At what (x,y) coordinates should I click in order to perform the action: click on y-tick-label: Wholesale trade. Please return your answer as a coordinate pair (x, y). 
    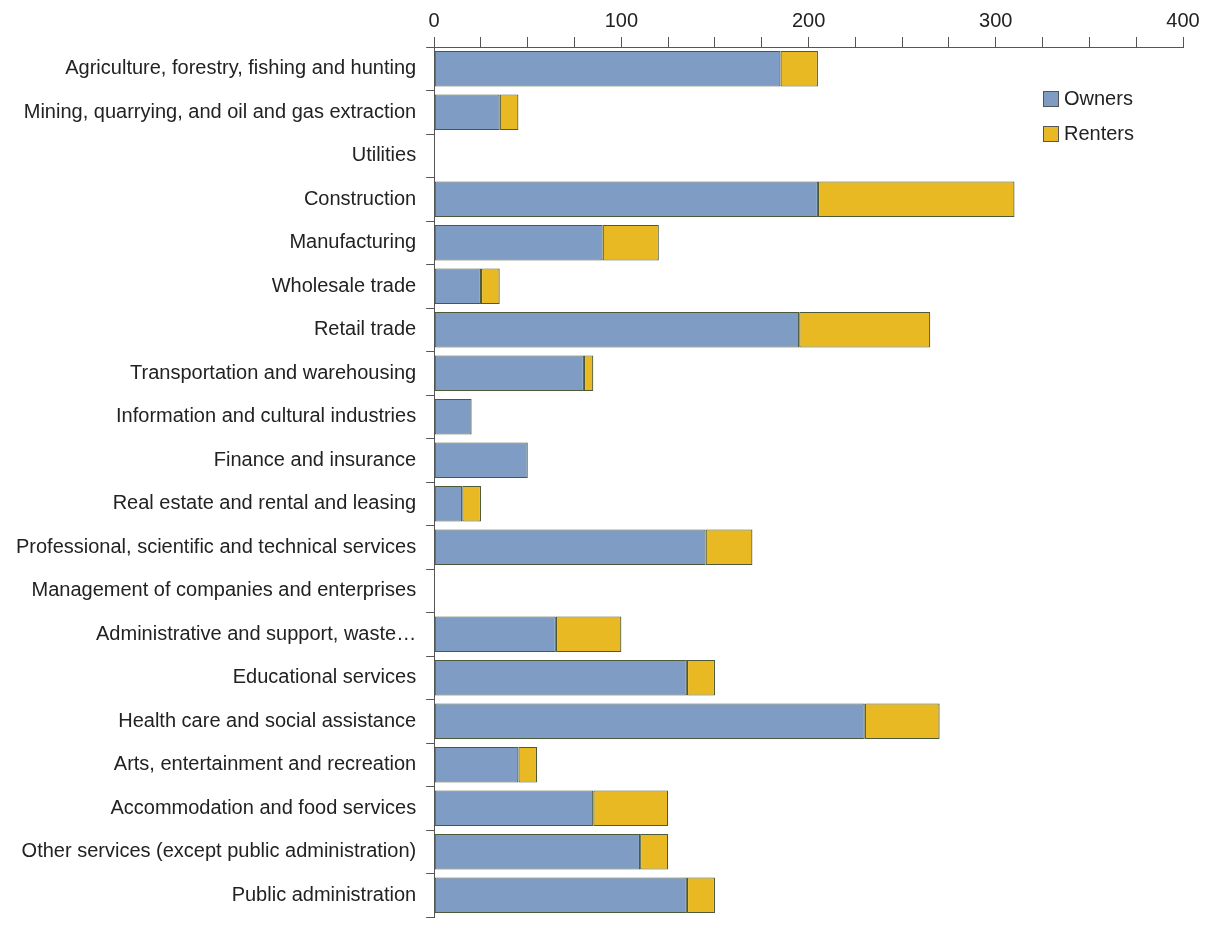
    Looking at the image, I should click on (344, 284).